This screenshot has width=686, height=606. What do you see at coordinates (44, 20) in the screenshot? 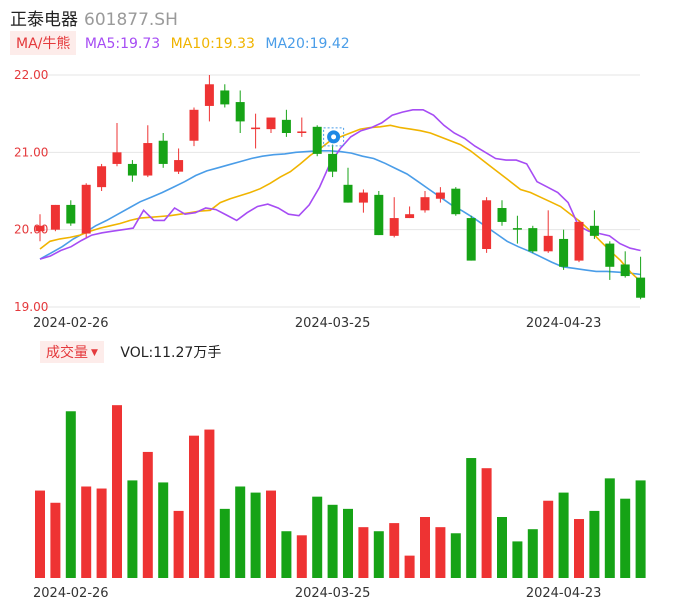
I see `stock-name: 正泰电器` at bounding box center [44, 20].